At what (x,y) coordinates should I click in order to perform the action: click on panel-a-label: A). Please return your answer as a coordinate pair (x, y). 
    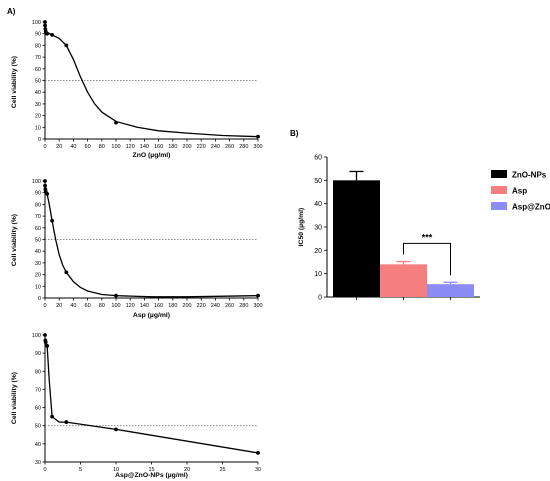
    Looking at the image, I should click on (11, 11).